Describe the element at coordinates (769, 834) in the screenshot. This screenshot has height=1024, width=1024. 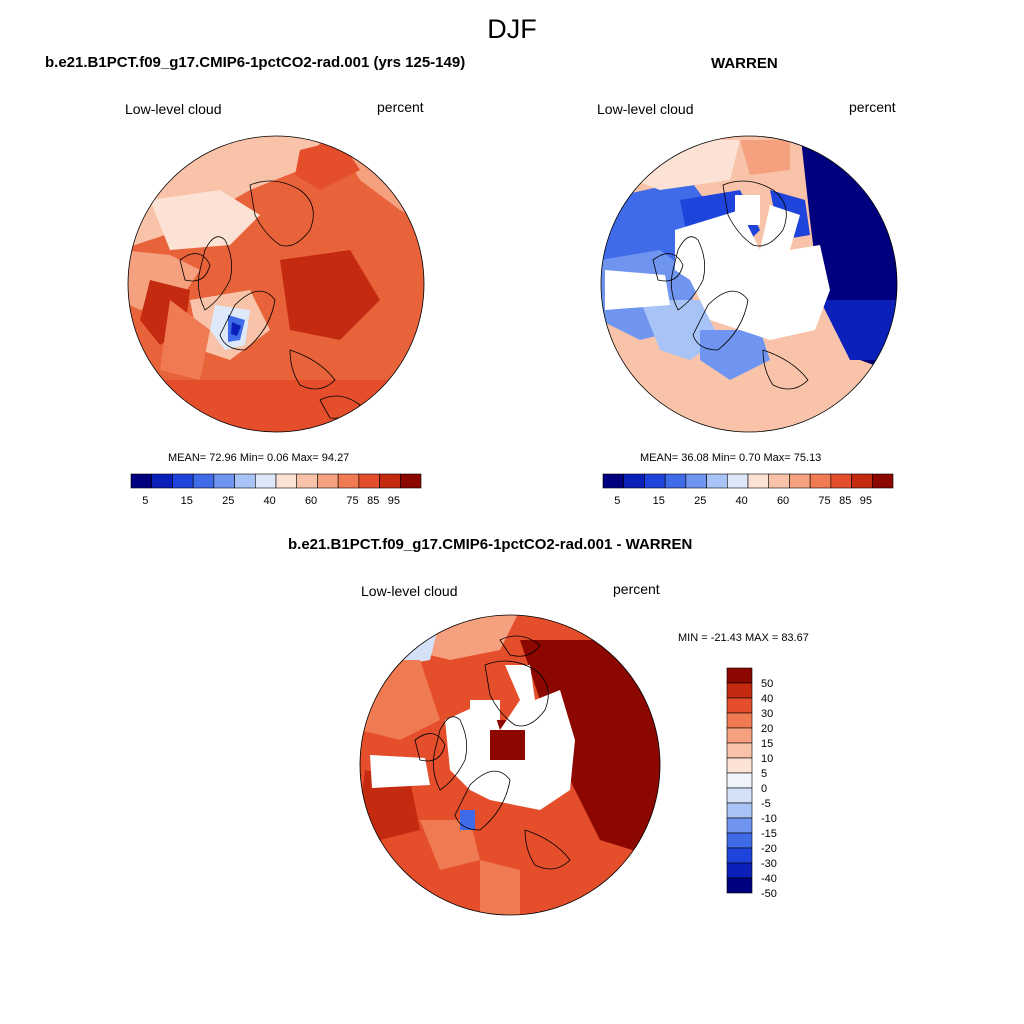
I see `colorbar-tick-label: -15` at that location.